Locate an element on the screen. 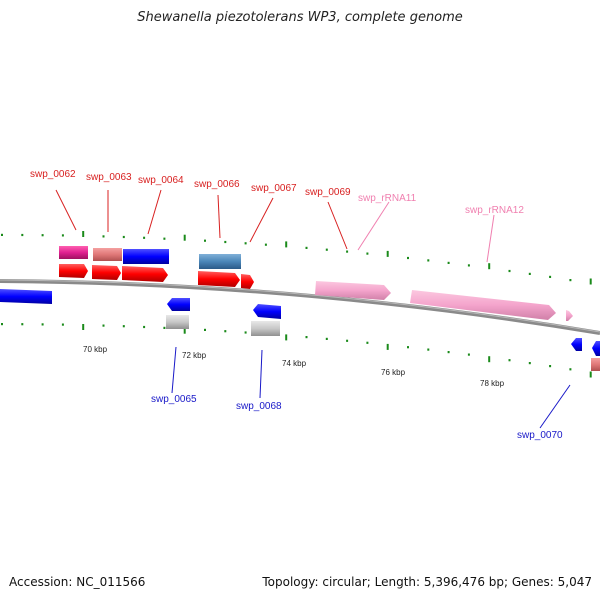 This screenshot has width=600, height=600. gene-swp-rRNA-small-arrow is located at coordinates (569, 315).